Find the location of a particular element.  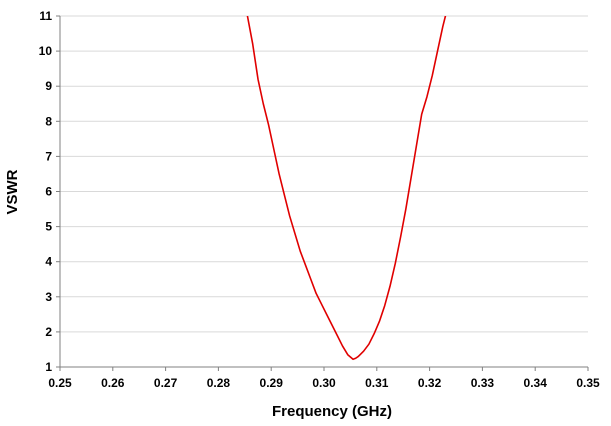

y-axis-title: VSWR is located at coordinates (12, 191).